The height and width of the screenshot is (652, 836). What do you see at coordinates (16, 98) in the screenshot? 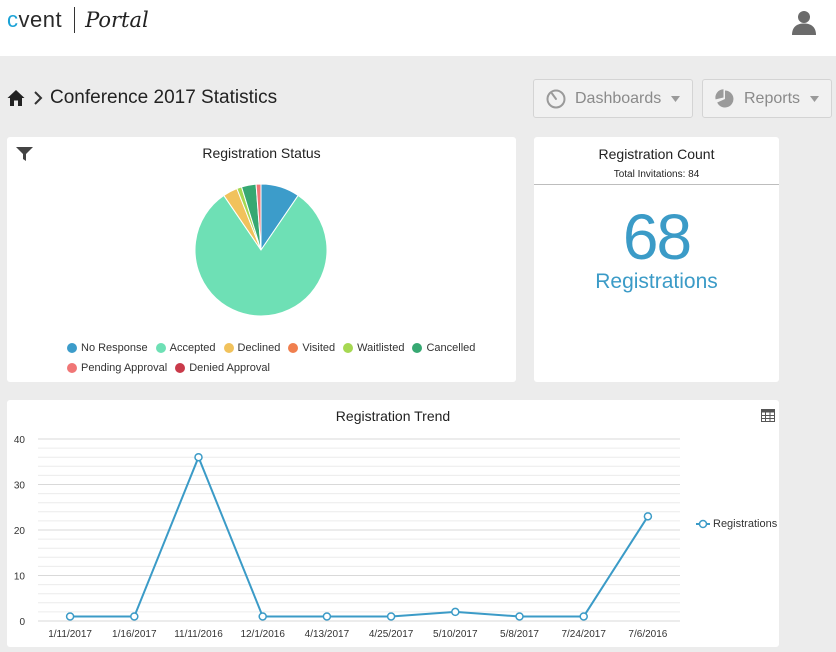
I see `home-icon` at bounding box center [16, 98].